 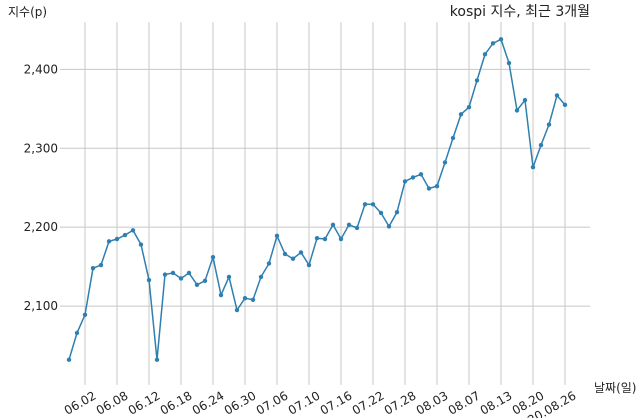 I want to click on x-tick-label: 06.18, so click(x=176, y=402).